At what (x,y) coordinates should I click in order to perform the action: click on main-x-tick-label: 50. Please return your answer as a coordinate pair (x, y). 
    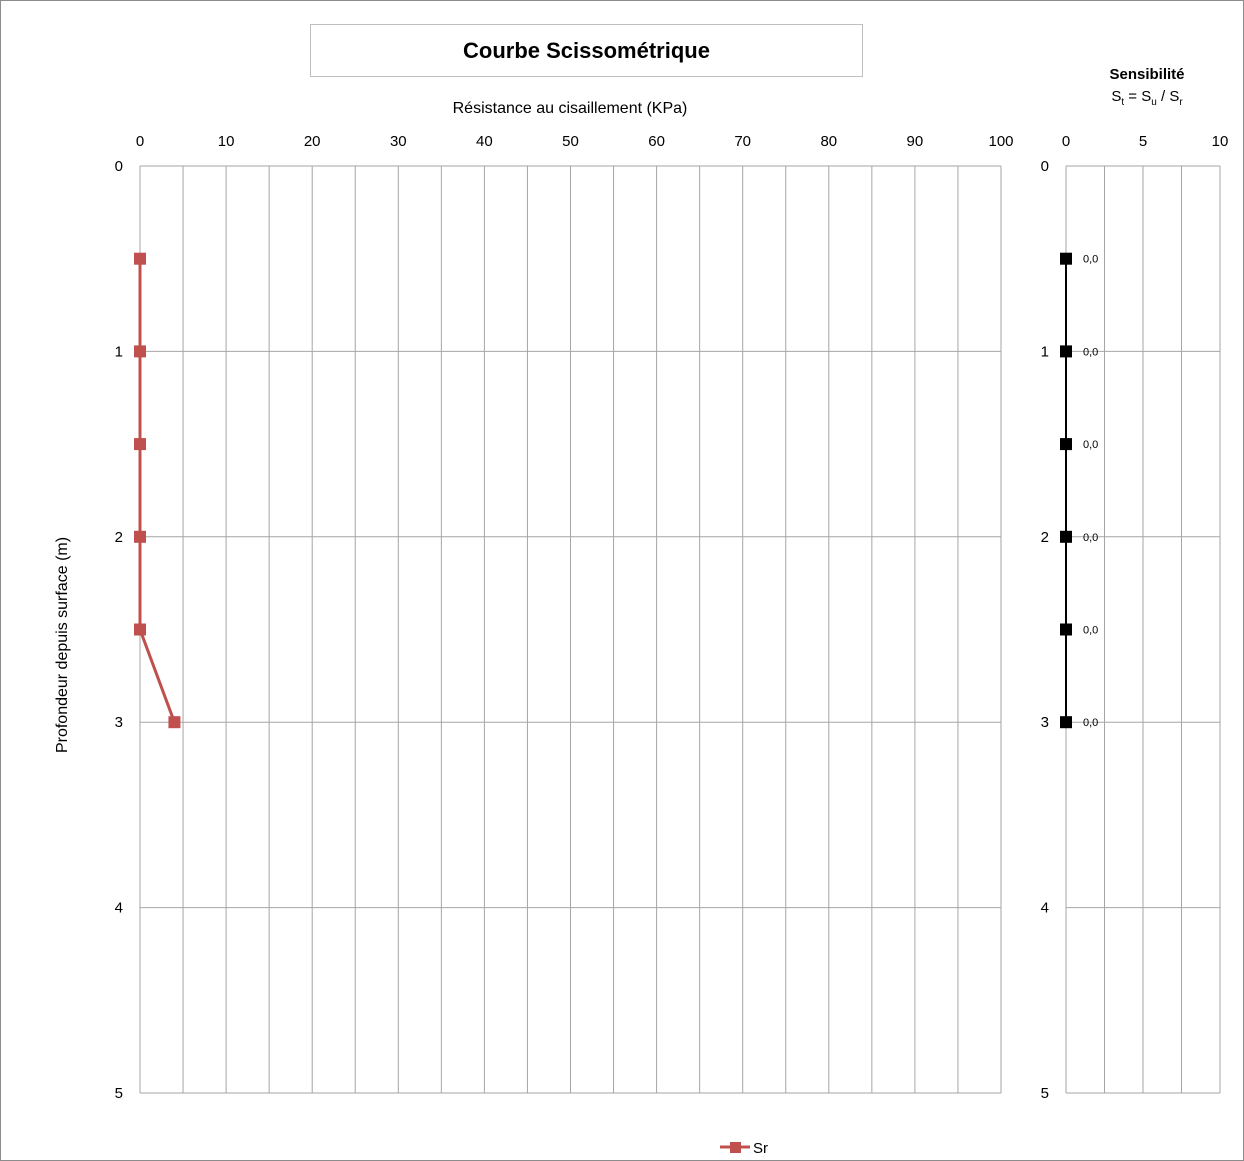
    Looking at the image, I should click on (570, 141).